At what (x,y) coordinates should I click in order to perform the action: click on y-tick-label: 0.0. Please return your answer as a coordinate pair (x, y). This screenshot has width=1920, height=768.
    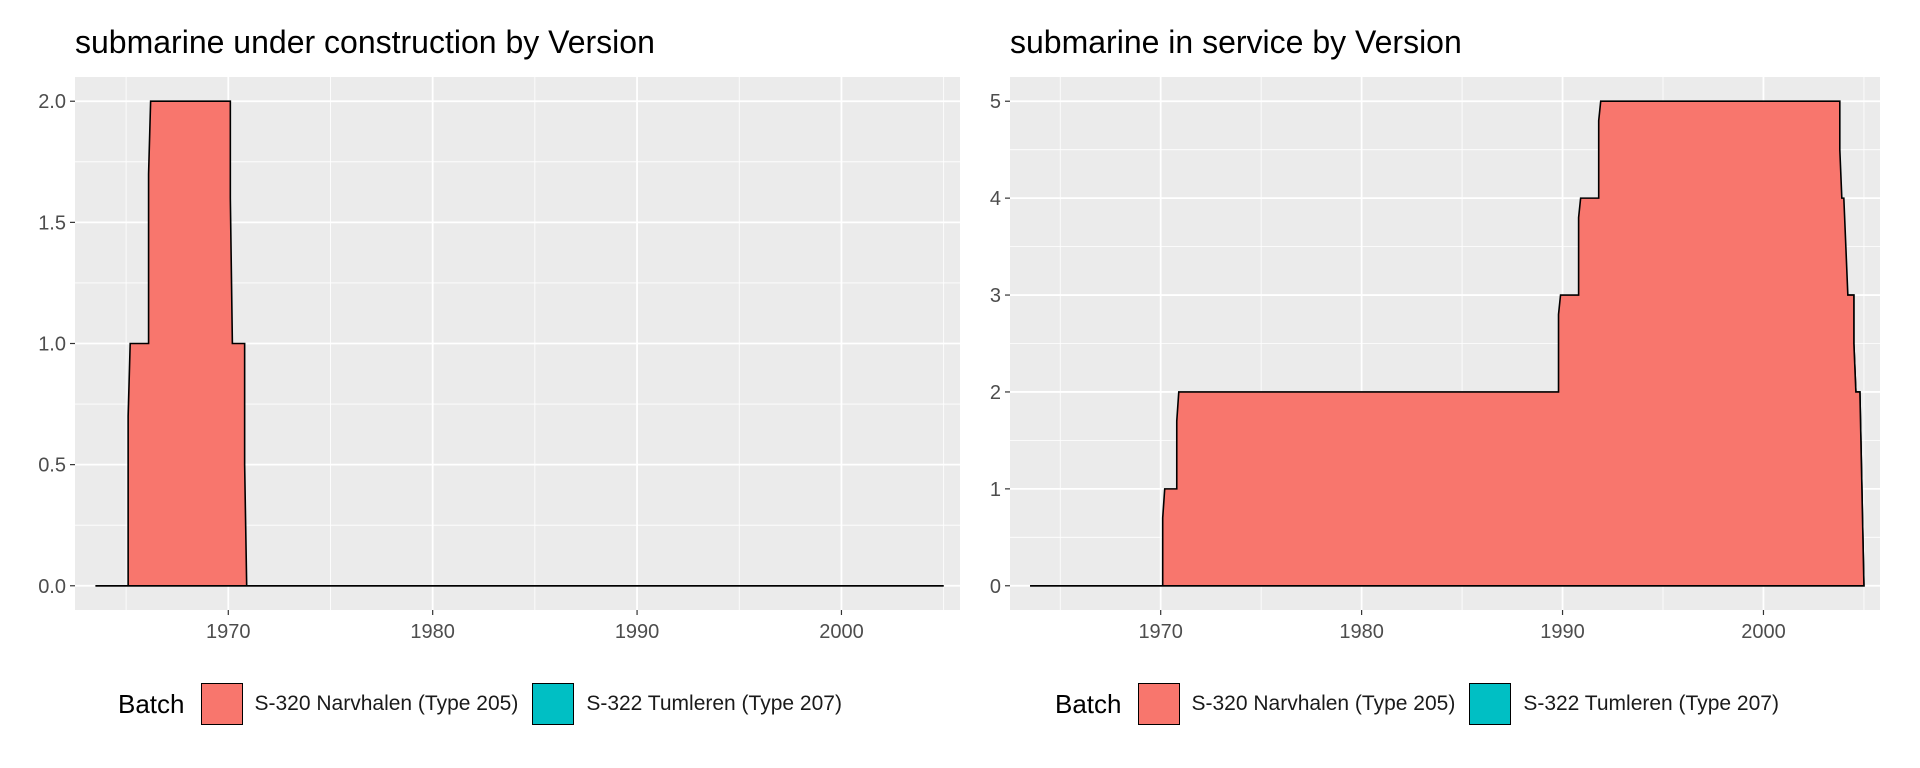
    Looking at the image, I should click on (52, 587).